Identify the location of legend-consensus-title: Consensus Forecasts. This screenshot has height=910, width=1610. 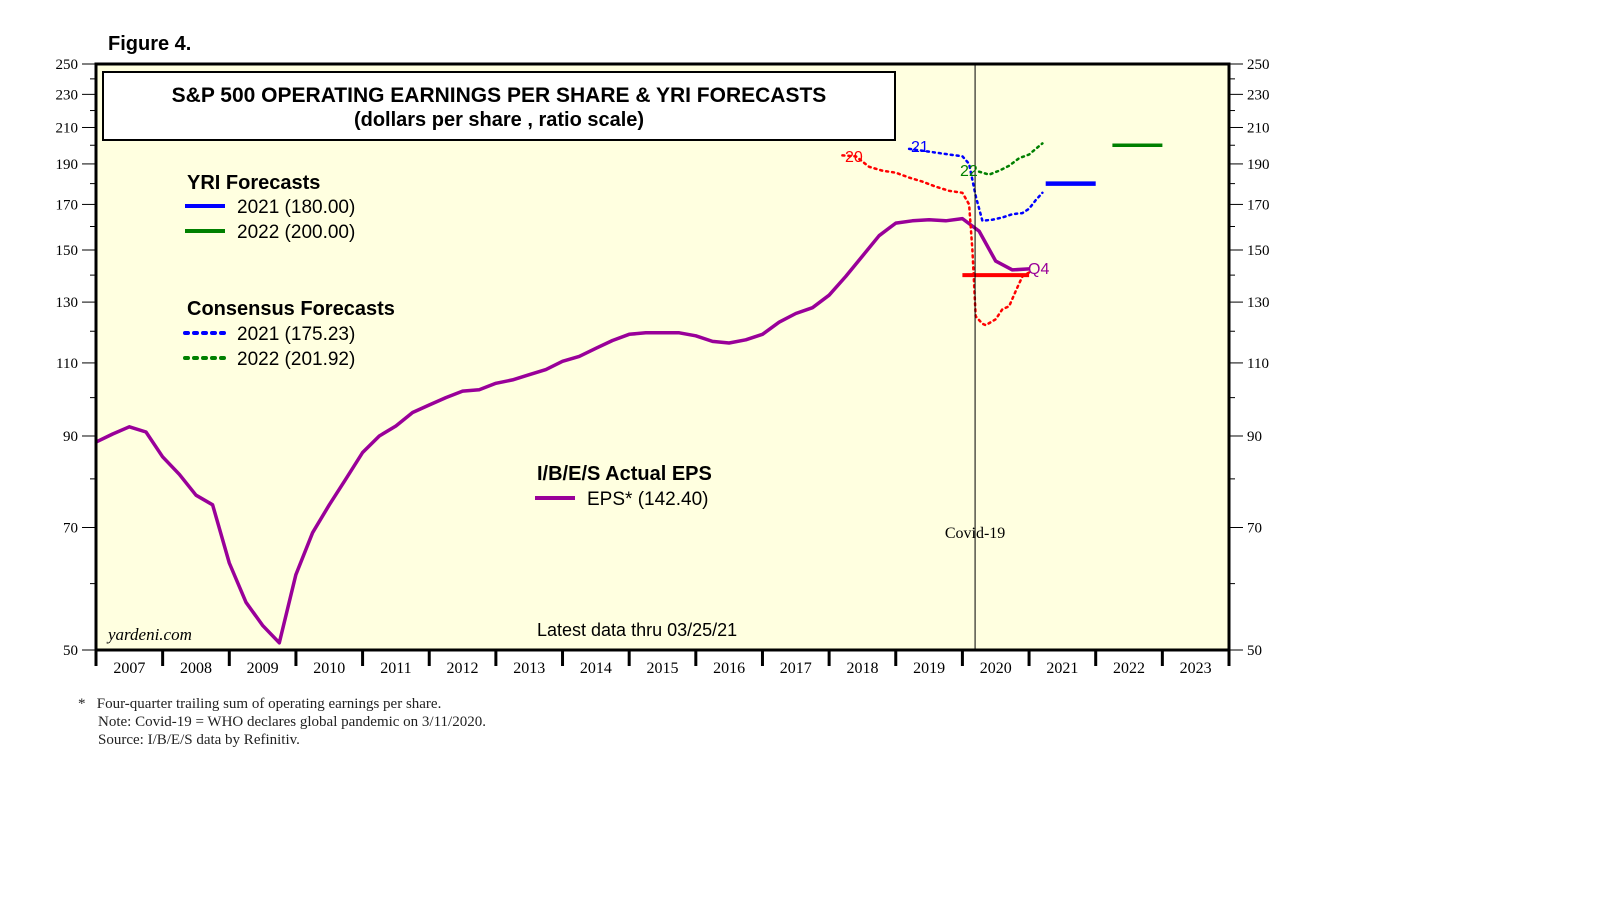
(291, 309).